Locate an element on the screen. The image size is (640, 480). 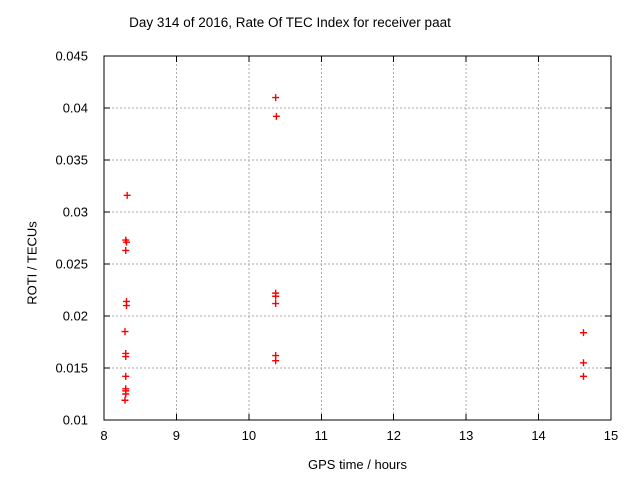
y-tick-label: 0.03 is located at coordinates (75, 212).